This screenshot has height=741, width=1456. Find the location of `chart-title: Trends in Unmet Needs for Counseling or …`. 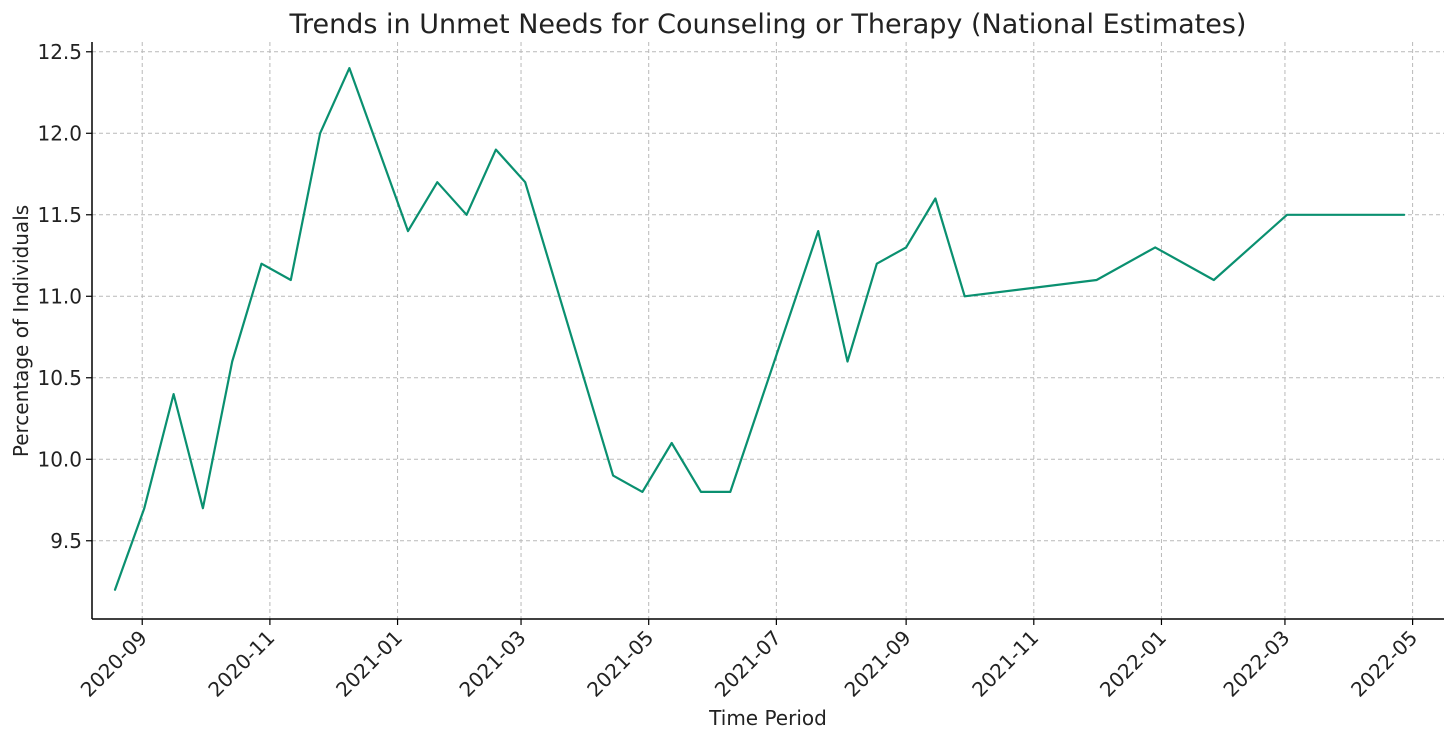

chart-title: Trends in Unmet Needs for Counseling or … is located at coordinates (768, 24).